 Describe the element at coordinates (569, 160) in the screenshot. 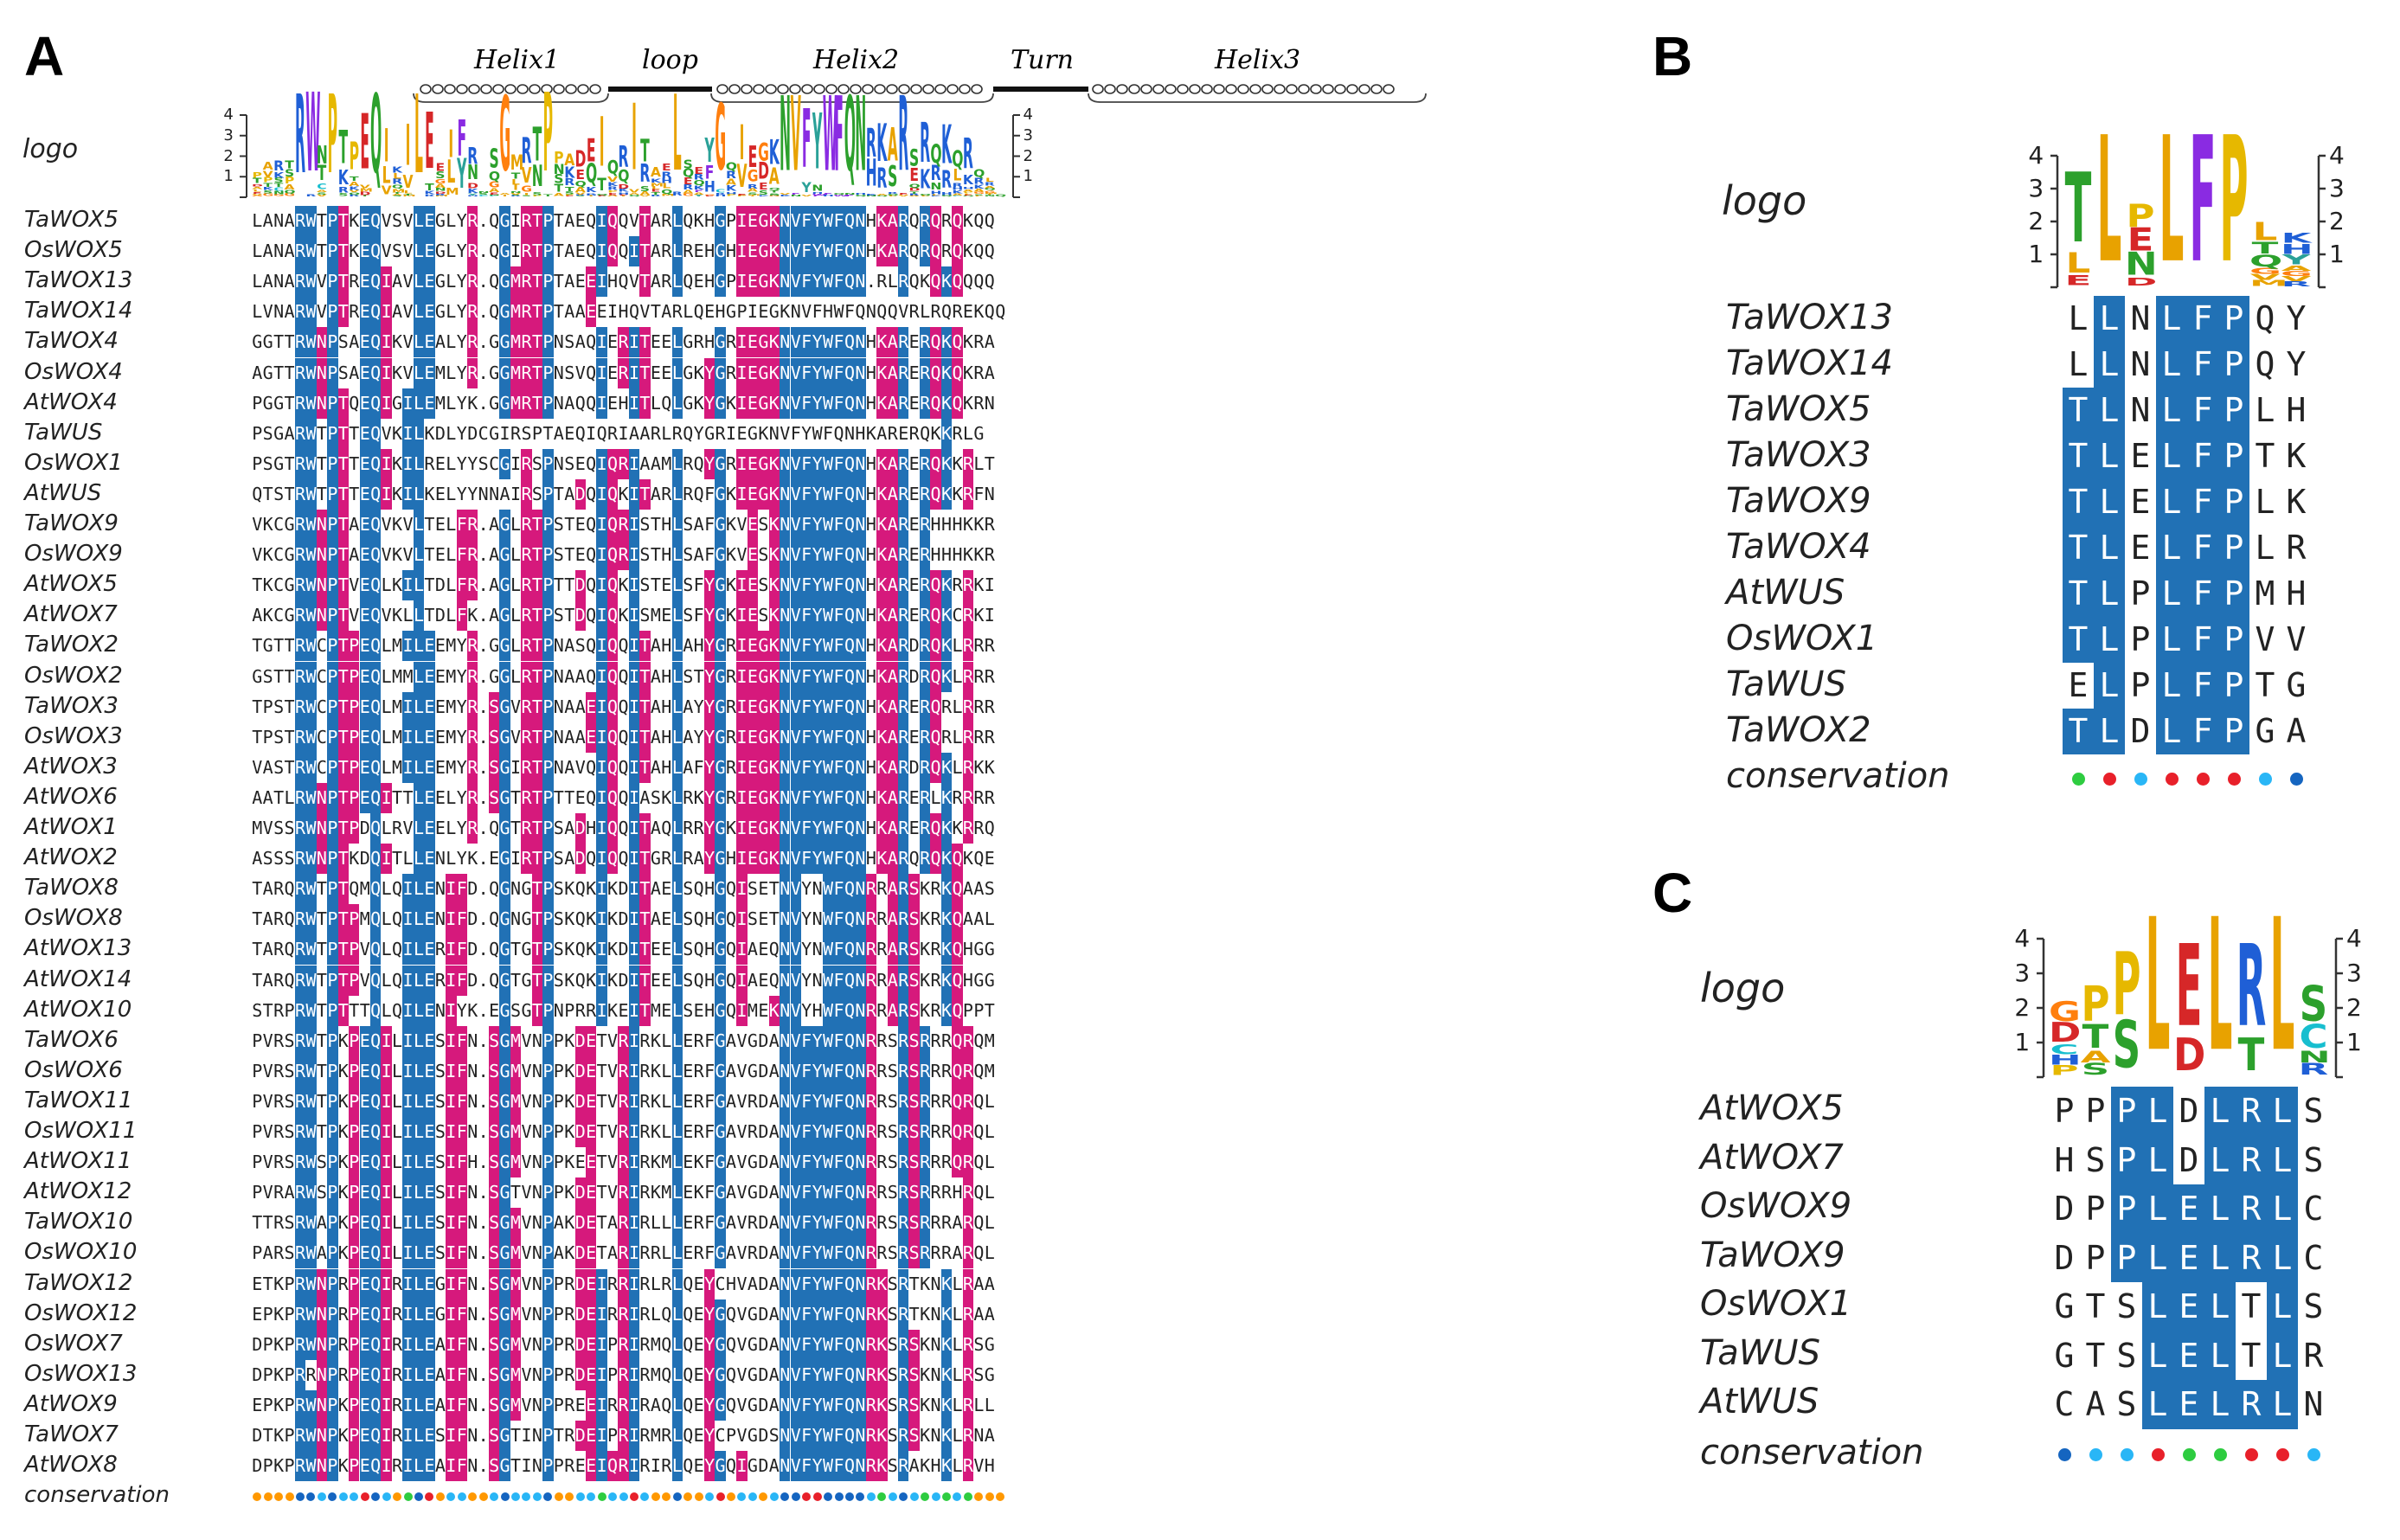

I see `logo-letter: A` at that location.